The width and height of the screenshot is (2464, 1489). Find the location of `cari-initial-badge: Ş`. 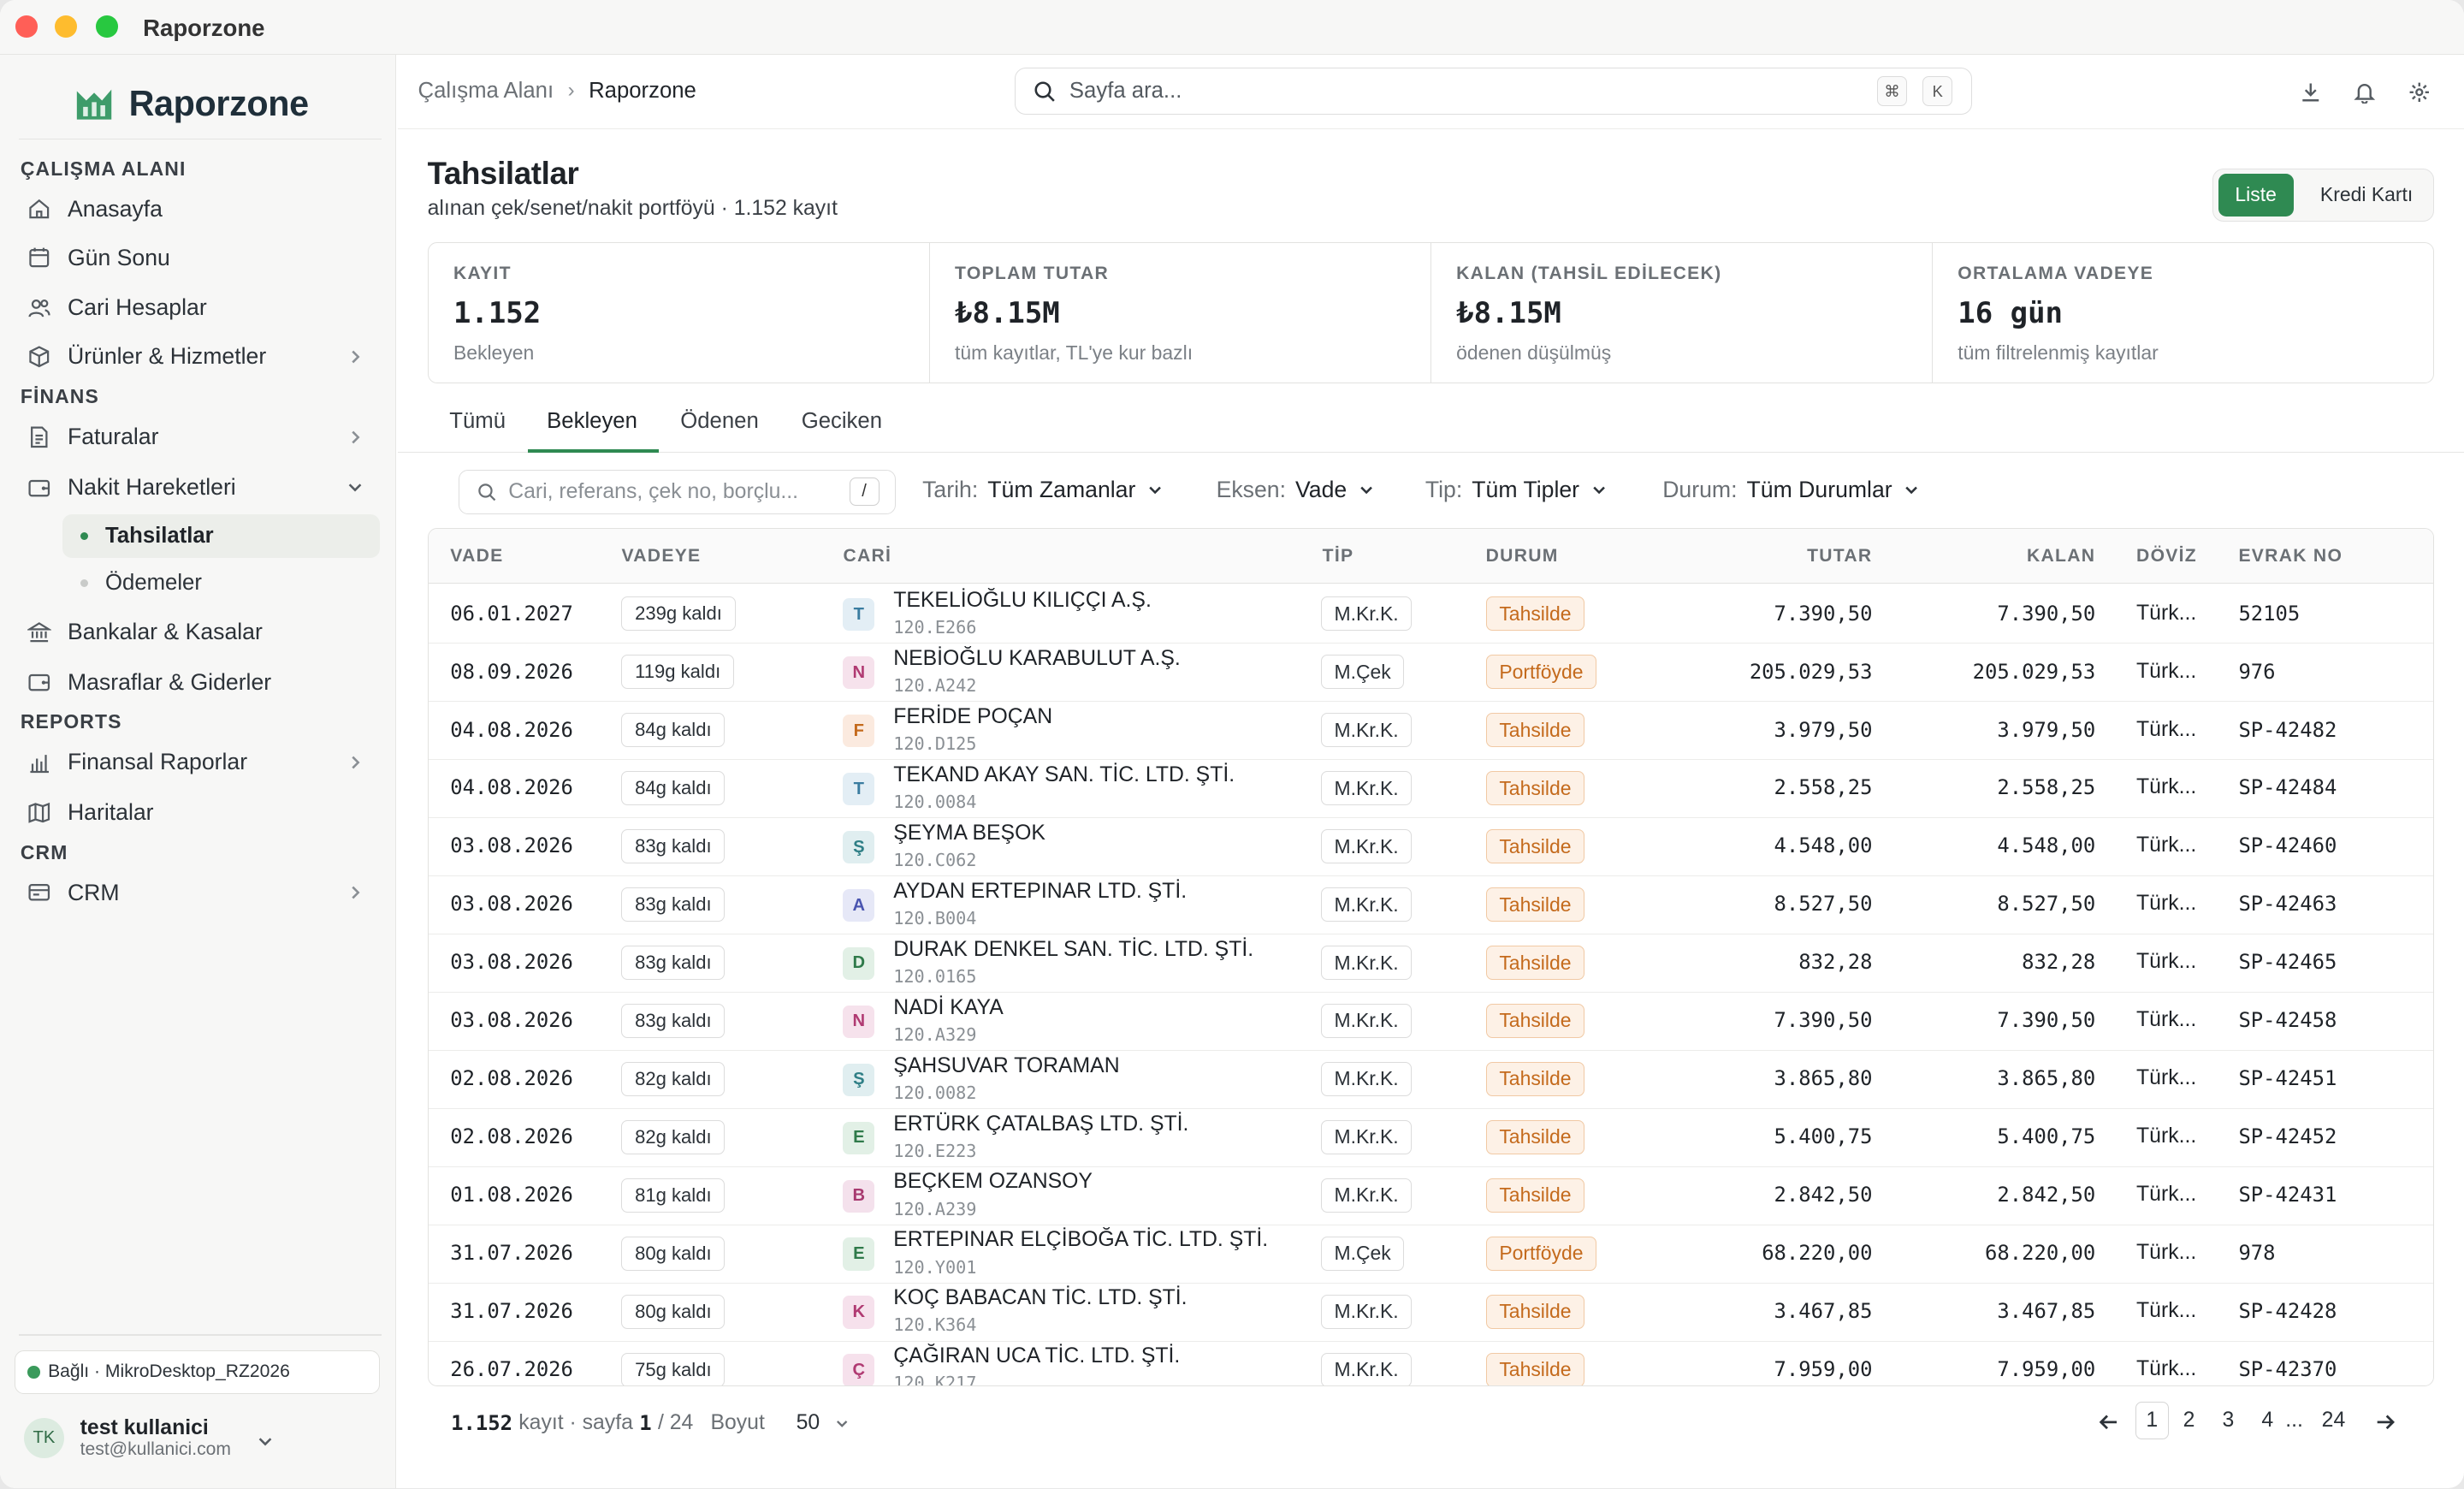

cari-initial-badge: Ş is located at coordinates (859, 847).